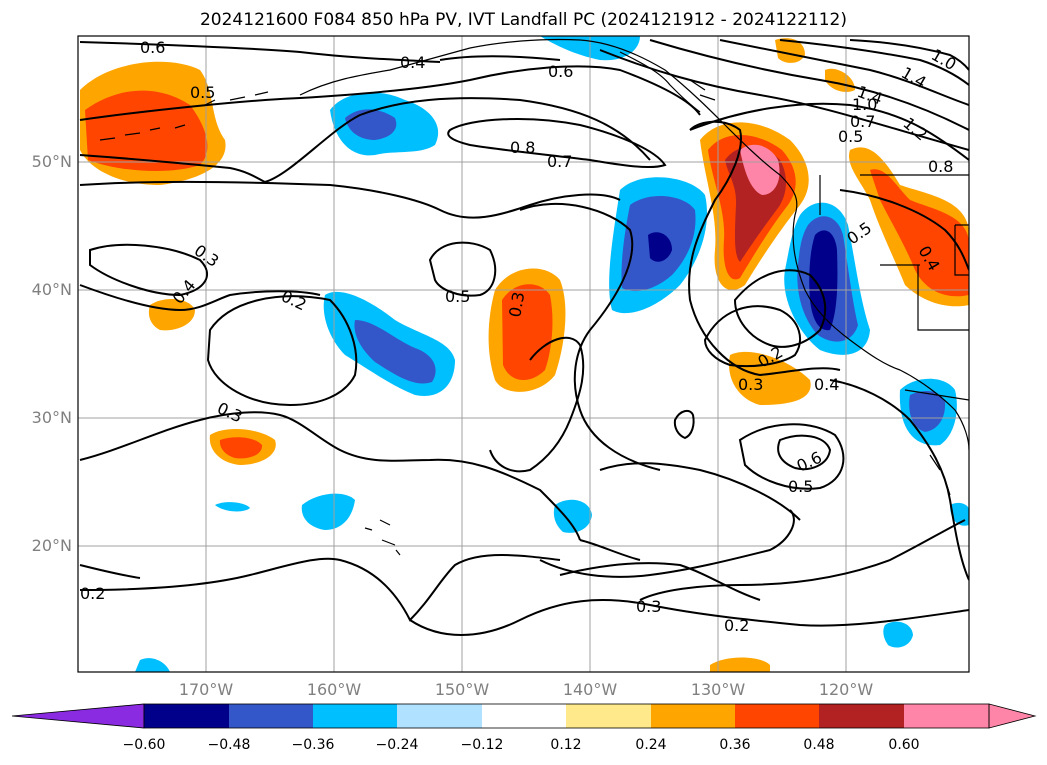 The height and width of the screenshot is (765, 1047). Describe the element at coordinates (51, 161) in the screenshot. I see `lat-label: 50°N` at that location.